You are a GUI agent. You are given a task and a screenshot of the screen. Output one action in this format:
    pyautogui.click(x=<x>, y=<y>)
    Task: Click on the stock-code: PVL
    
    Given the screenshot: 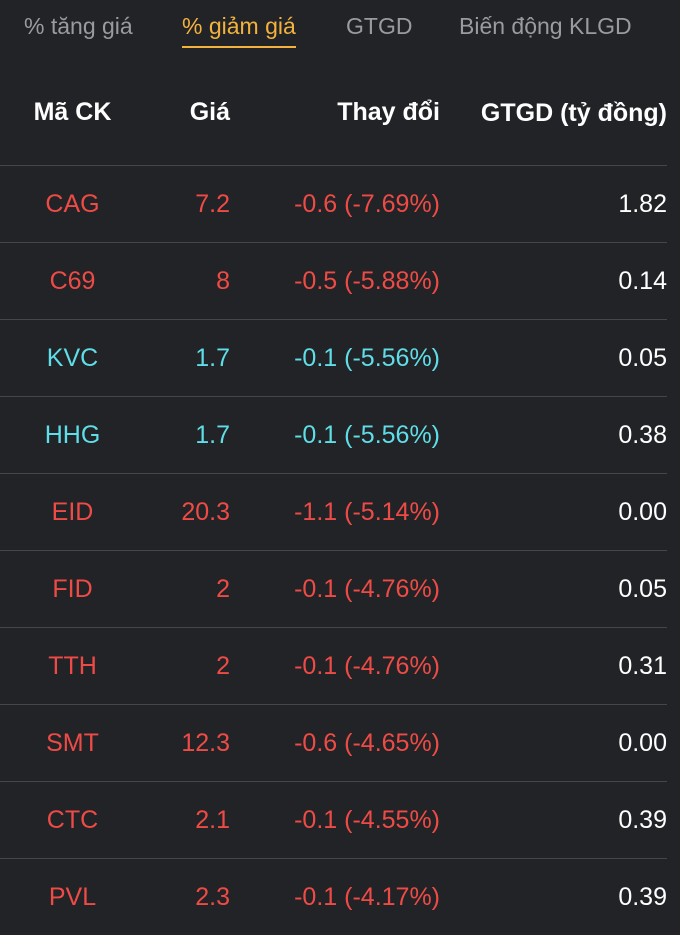 What is the action you would take?
    pyautogui.click(x=72, y=897)
    